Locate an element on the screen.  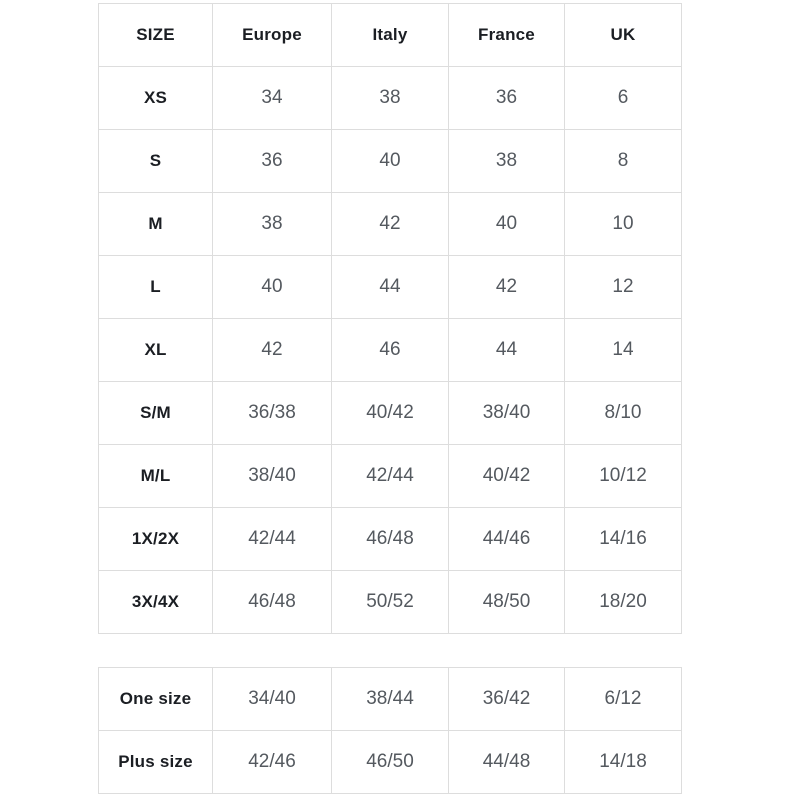
table-row: M/L 38/40 42/44 40/42 10/12 is located at coordinates (390, 476).